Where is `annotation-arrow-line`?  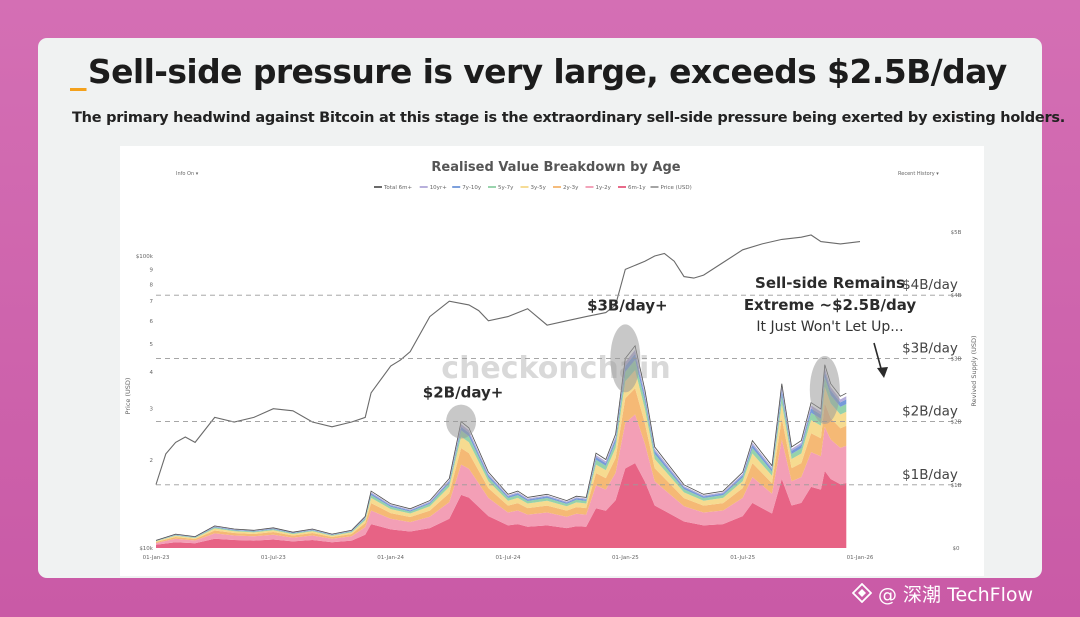 annotation-arrow-line is located at coordinates (878, 357).